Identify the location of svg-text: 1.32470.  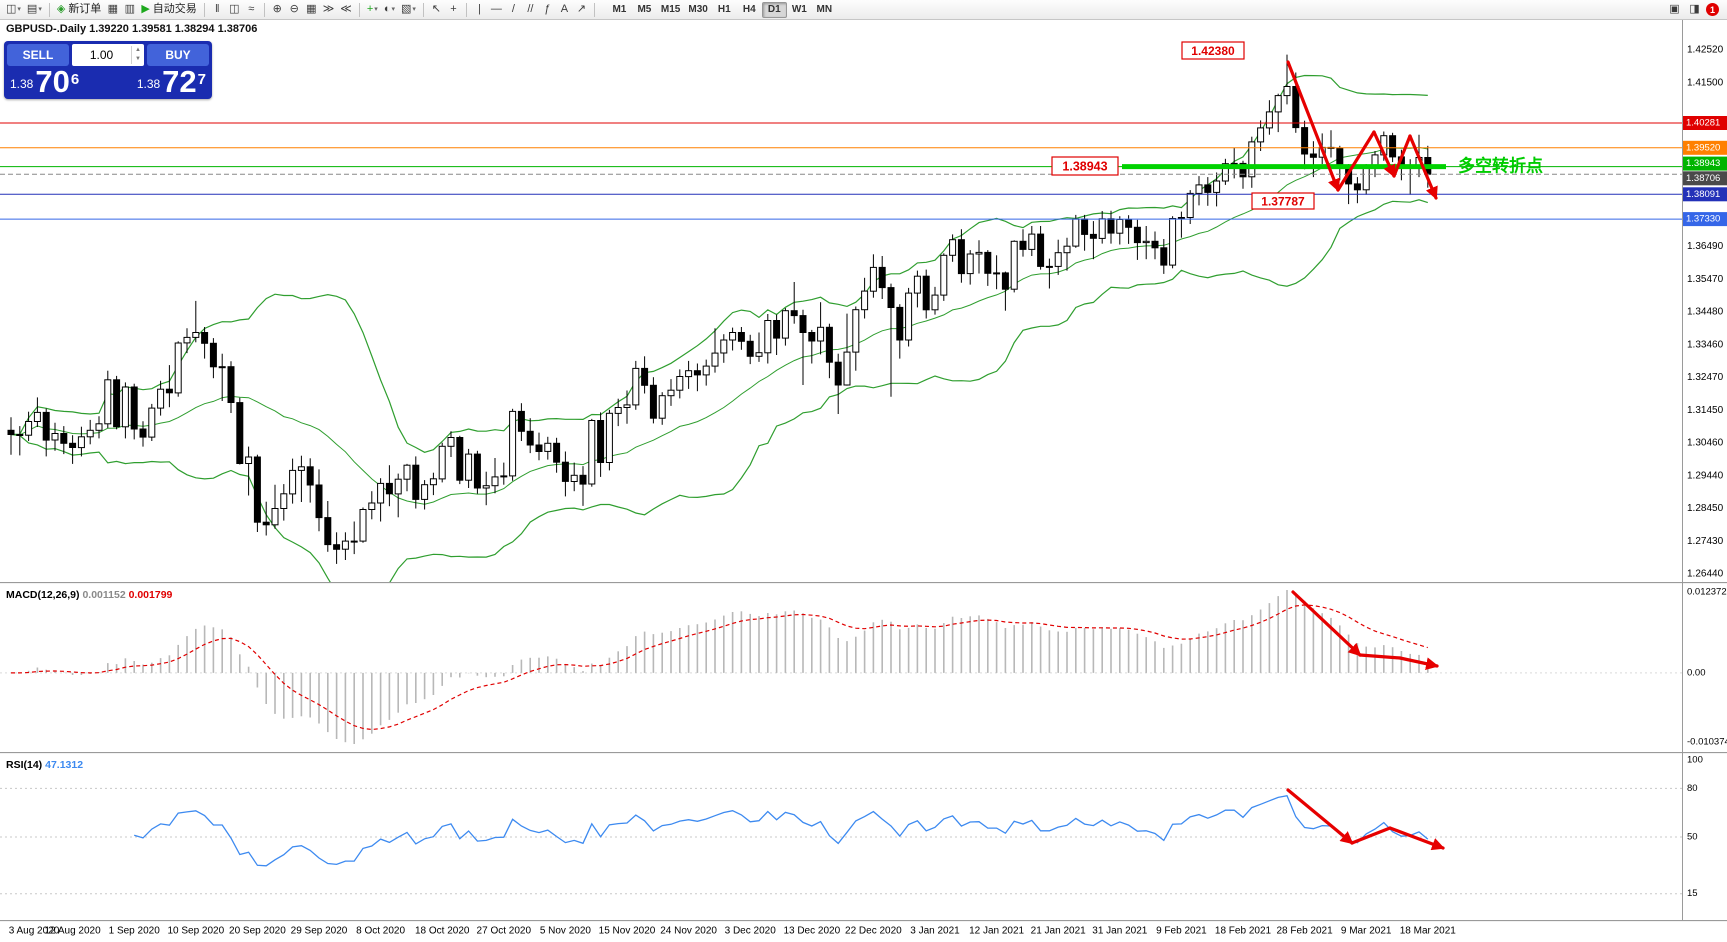
(1705, 377).